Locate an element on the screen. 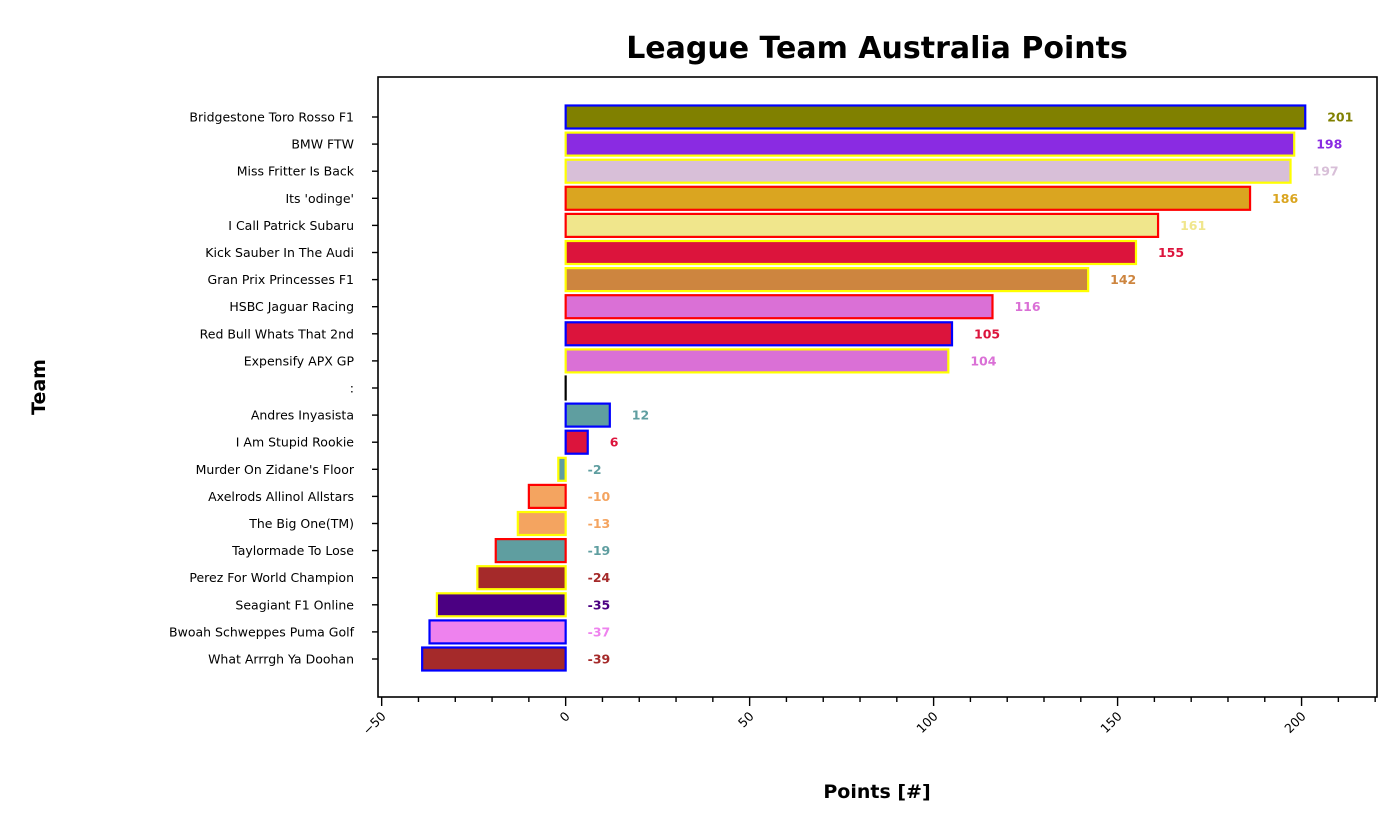  x-tick-label: 150 is located at coordinates (1111, 722).